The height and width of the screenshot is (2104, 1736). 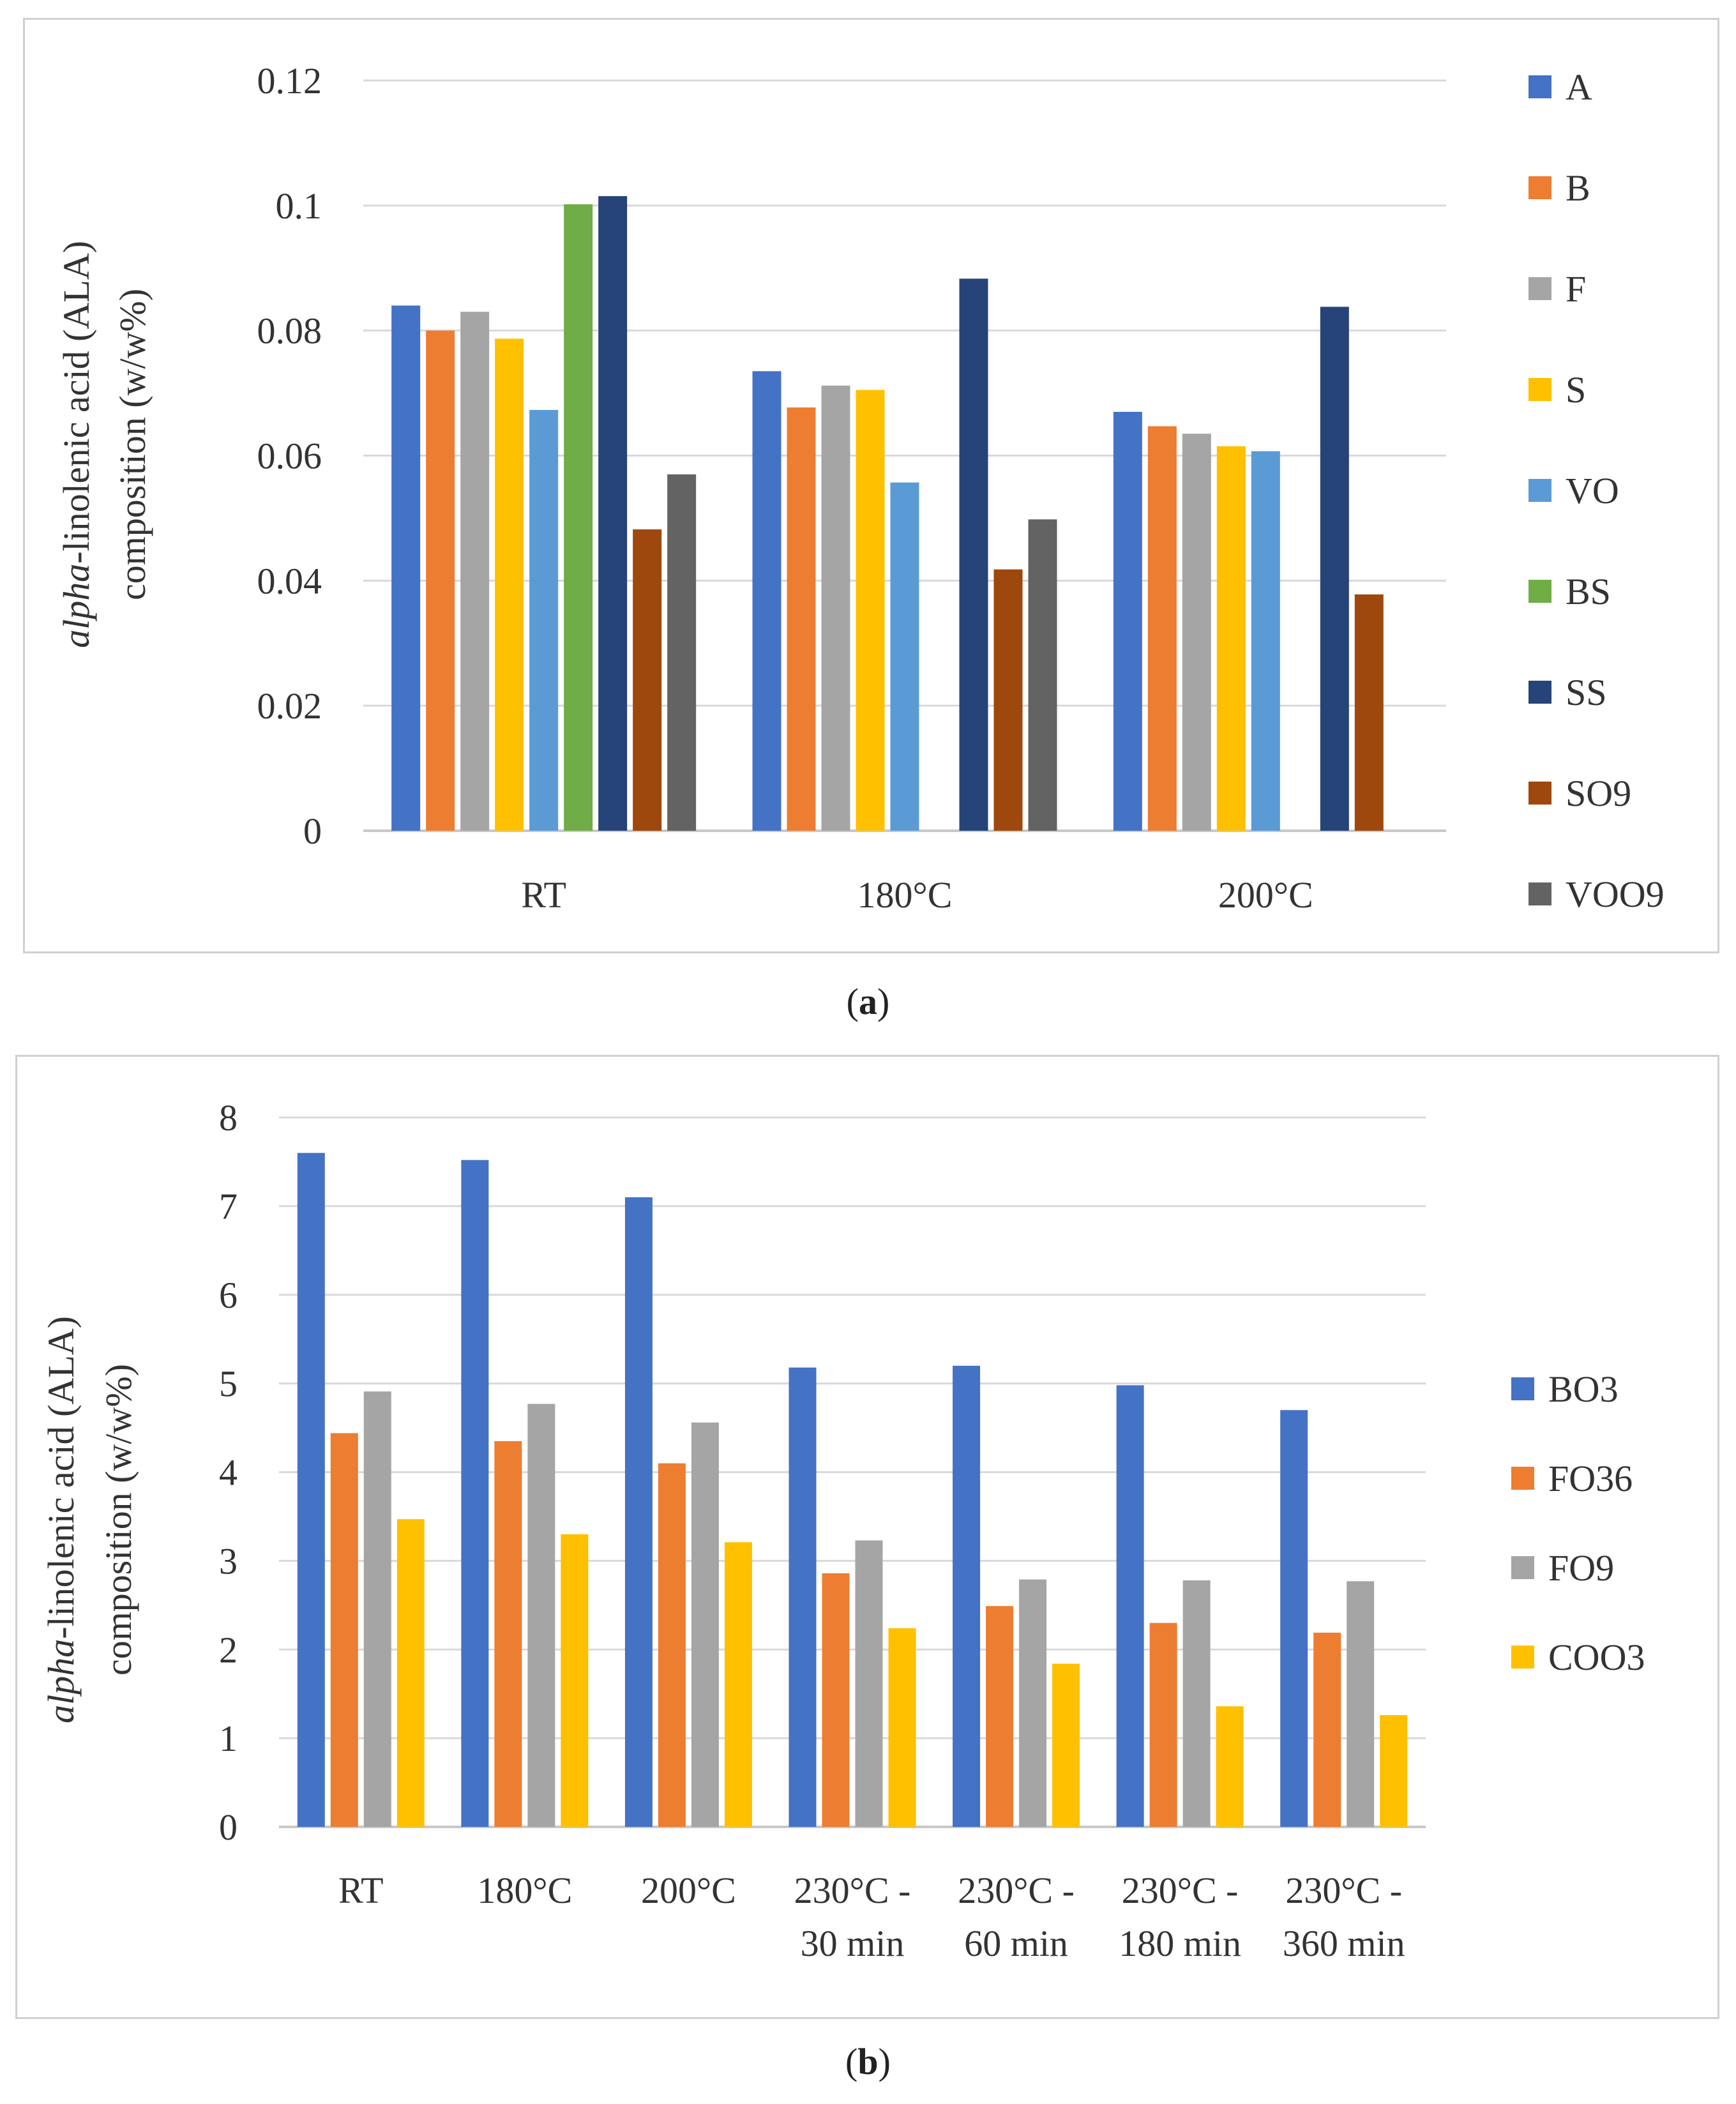 I want to click on legend-label: S, so click(x=1576, y=390).